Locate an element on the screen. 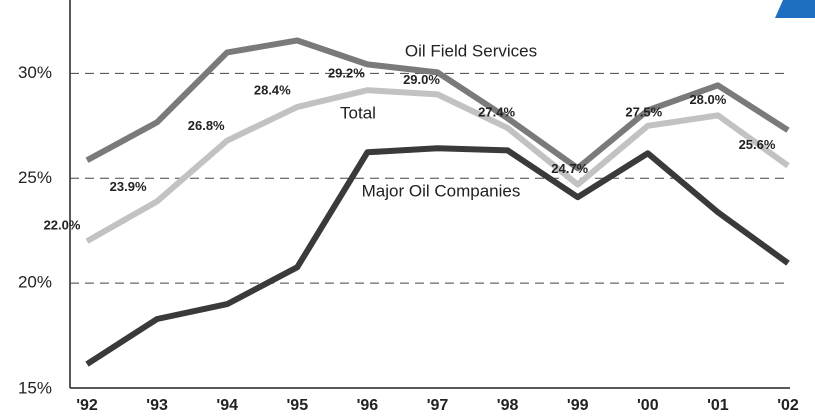 Image resolution: width=815 pixels, height=417 pixels. x-tick-label: '96 is located at coordinates (368, 405).